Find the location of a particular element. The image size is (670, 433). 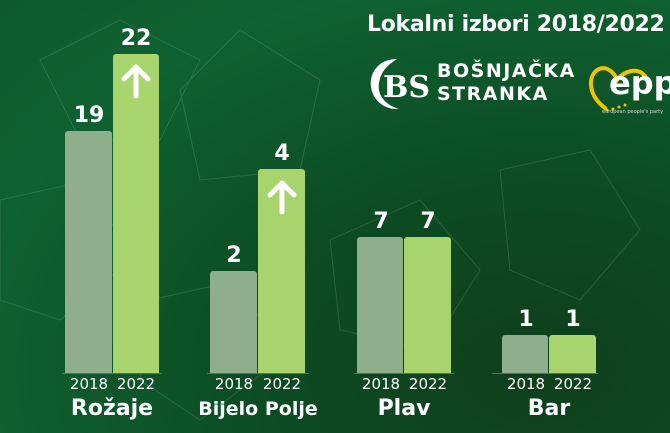

bar-rozaje-2022 is located at coordinates (136, 213).